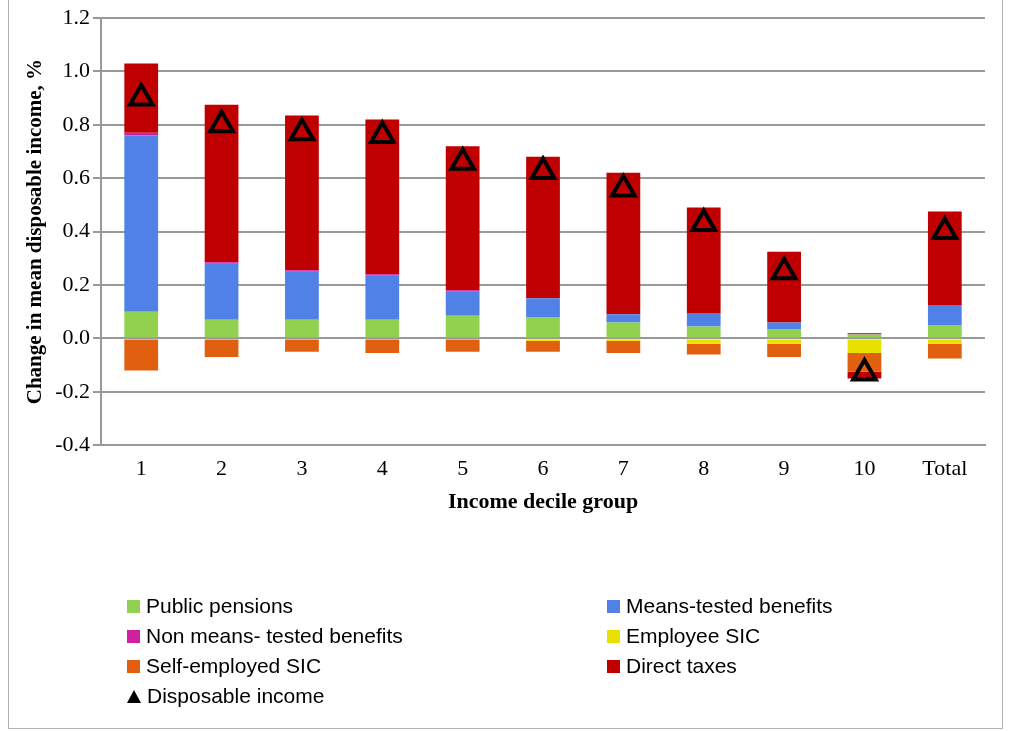 This screenshot has height=731, width=1011. What do you see at coordinates (693, 636) in the screenshot?
I see `legend-label: Employee SIC` at bounding box center [693, 636].